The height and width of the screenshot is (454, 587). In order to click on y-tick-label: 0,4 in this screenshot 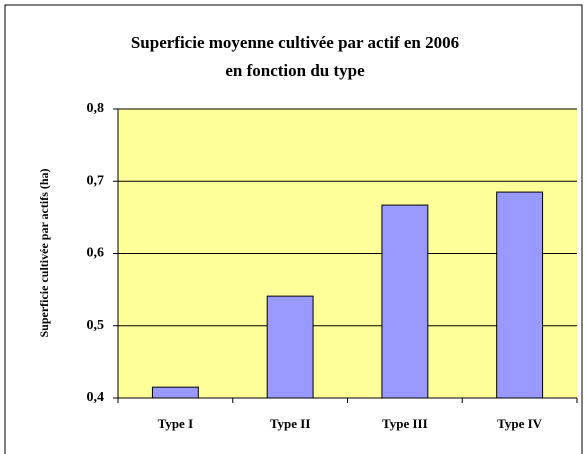, I will do `click(96, 397)`.